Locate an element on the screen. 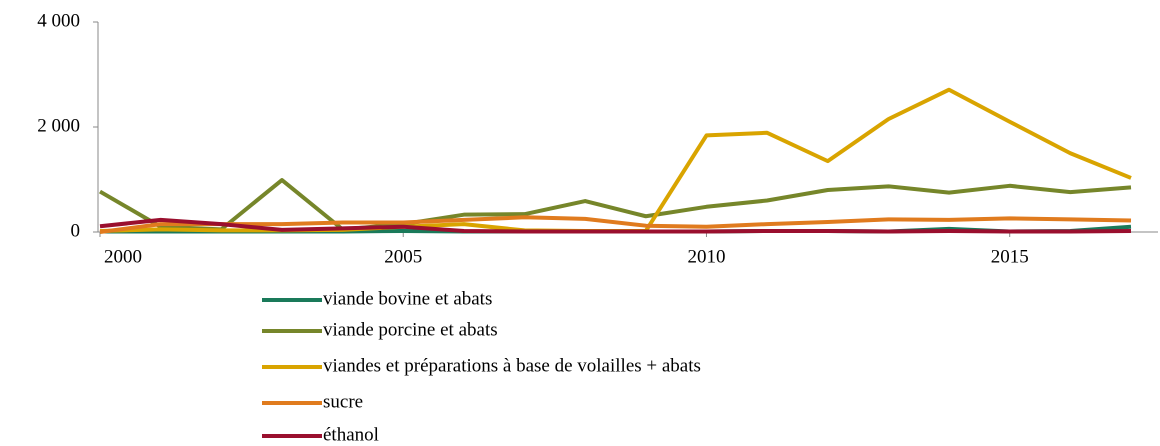 The height and width of the screenshot is (446, 1160). x-tick-label: 2010 is located at coordinates (706, 256).